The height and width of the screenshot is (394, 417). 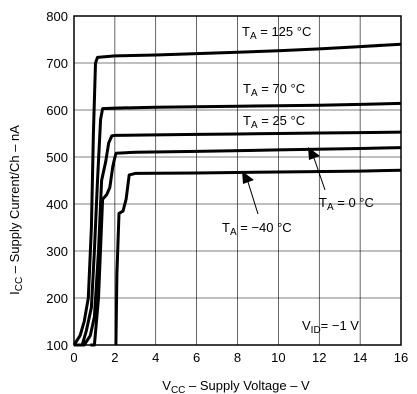 What do you see at coordinates (57, 345) in the screenshot?
I see `y-tick-label: 100` at bounding box center [57, 345].